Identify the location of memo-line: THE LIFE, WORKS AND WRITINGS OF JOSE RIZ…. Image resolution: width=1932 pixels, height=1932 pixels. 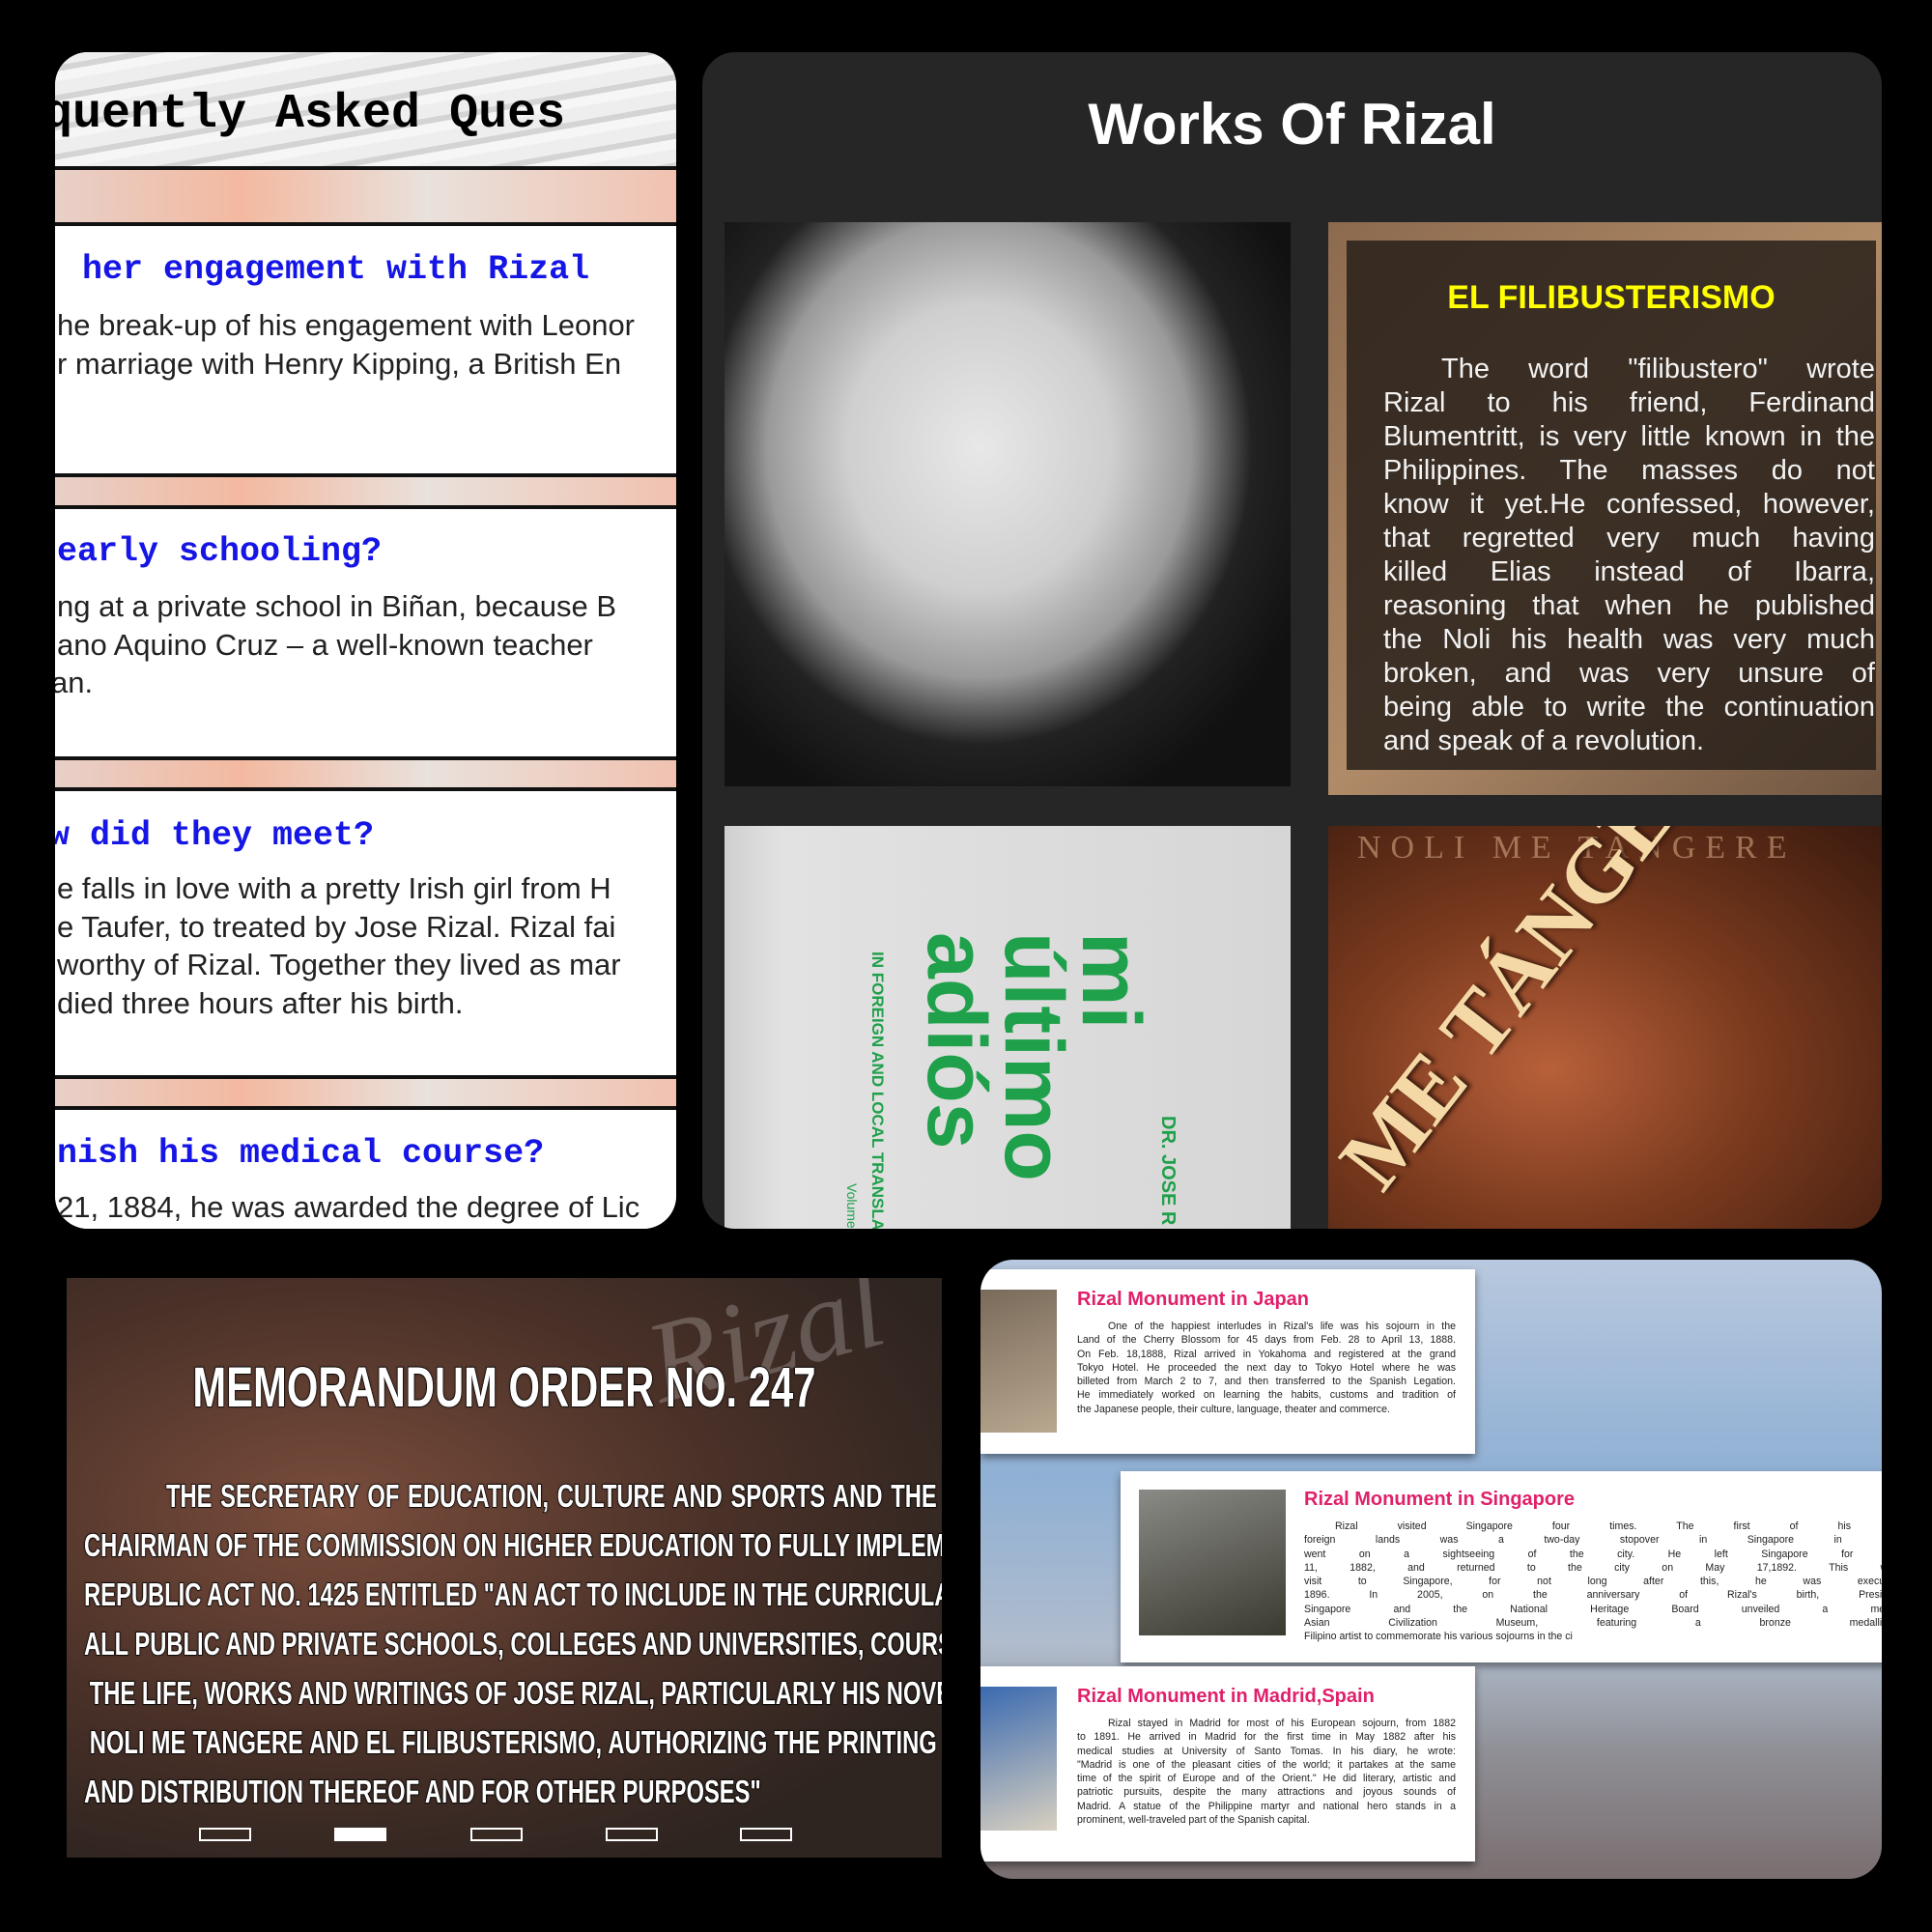
(515, 1693).